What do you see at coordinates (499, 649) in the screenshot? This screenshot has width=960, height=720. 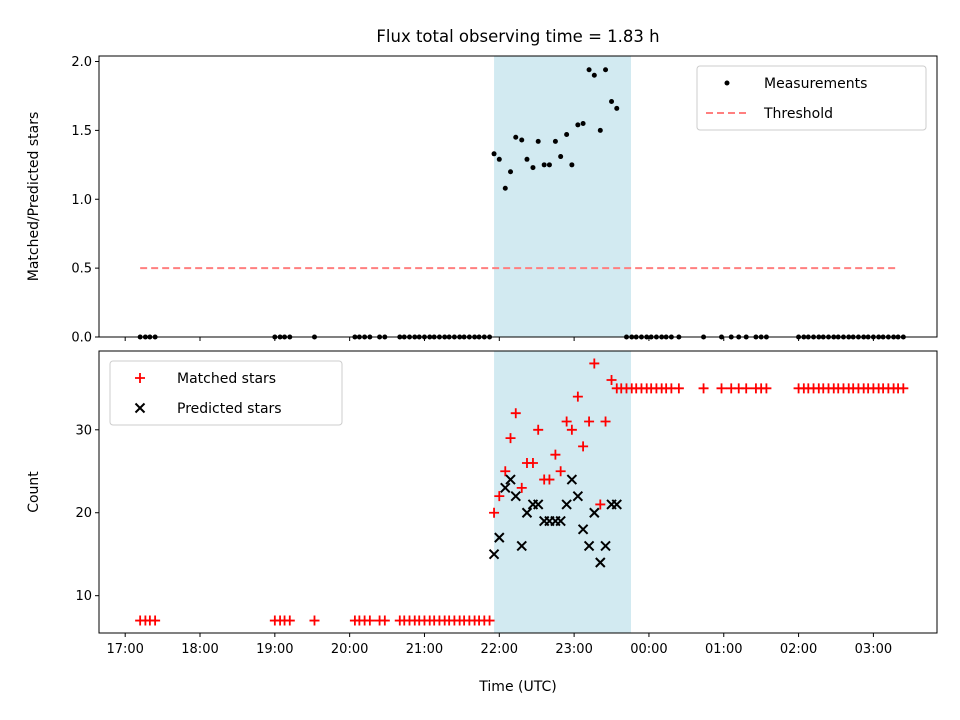 I see `x-tick-label: 22:00` at bounding box center [499, 649].